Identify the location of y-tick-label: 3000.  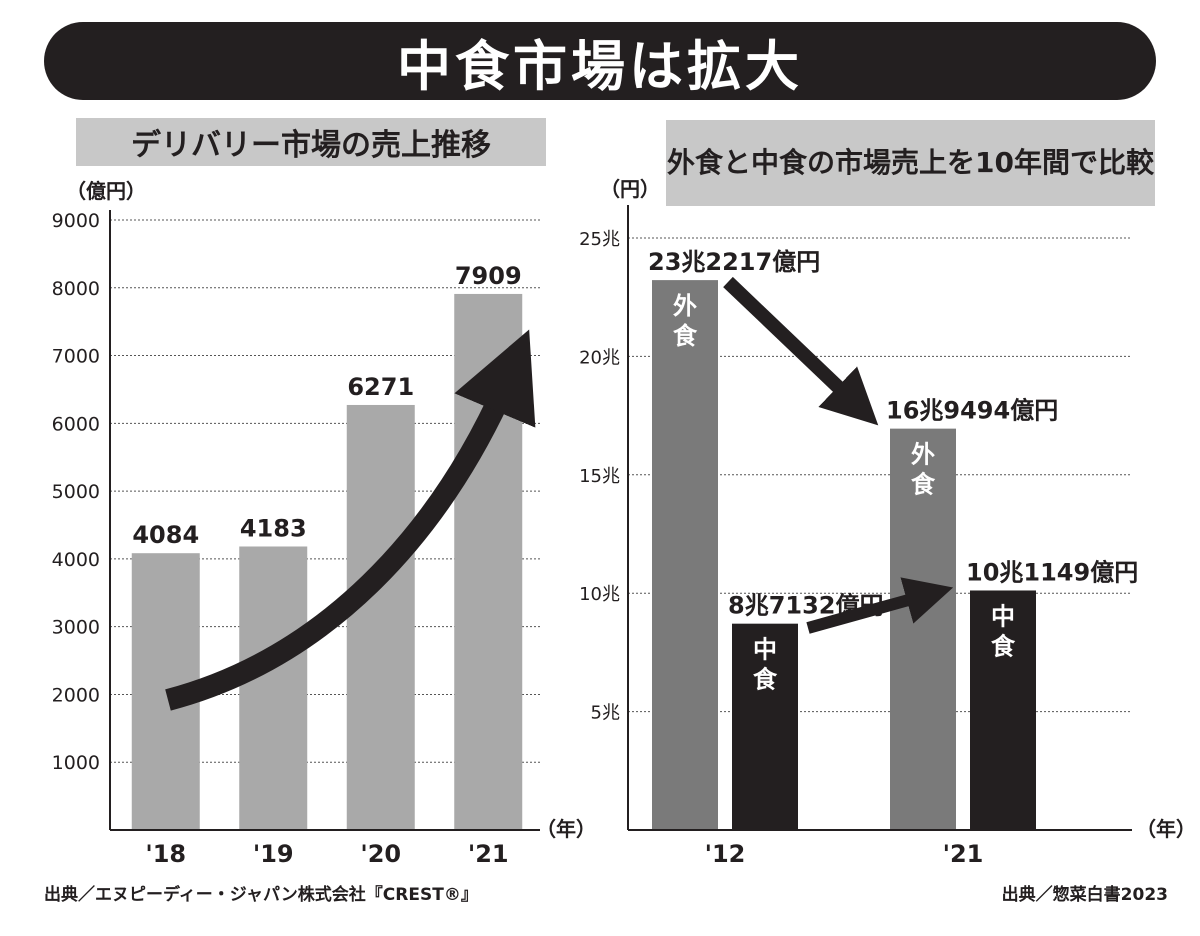
(76, 628).